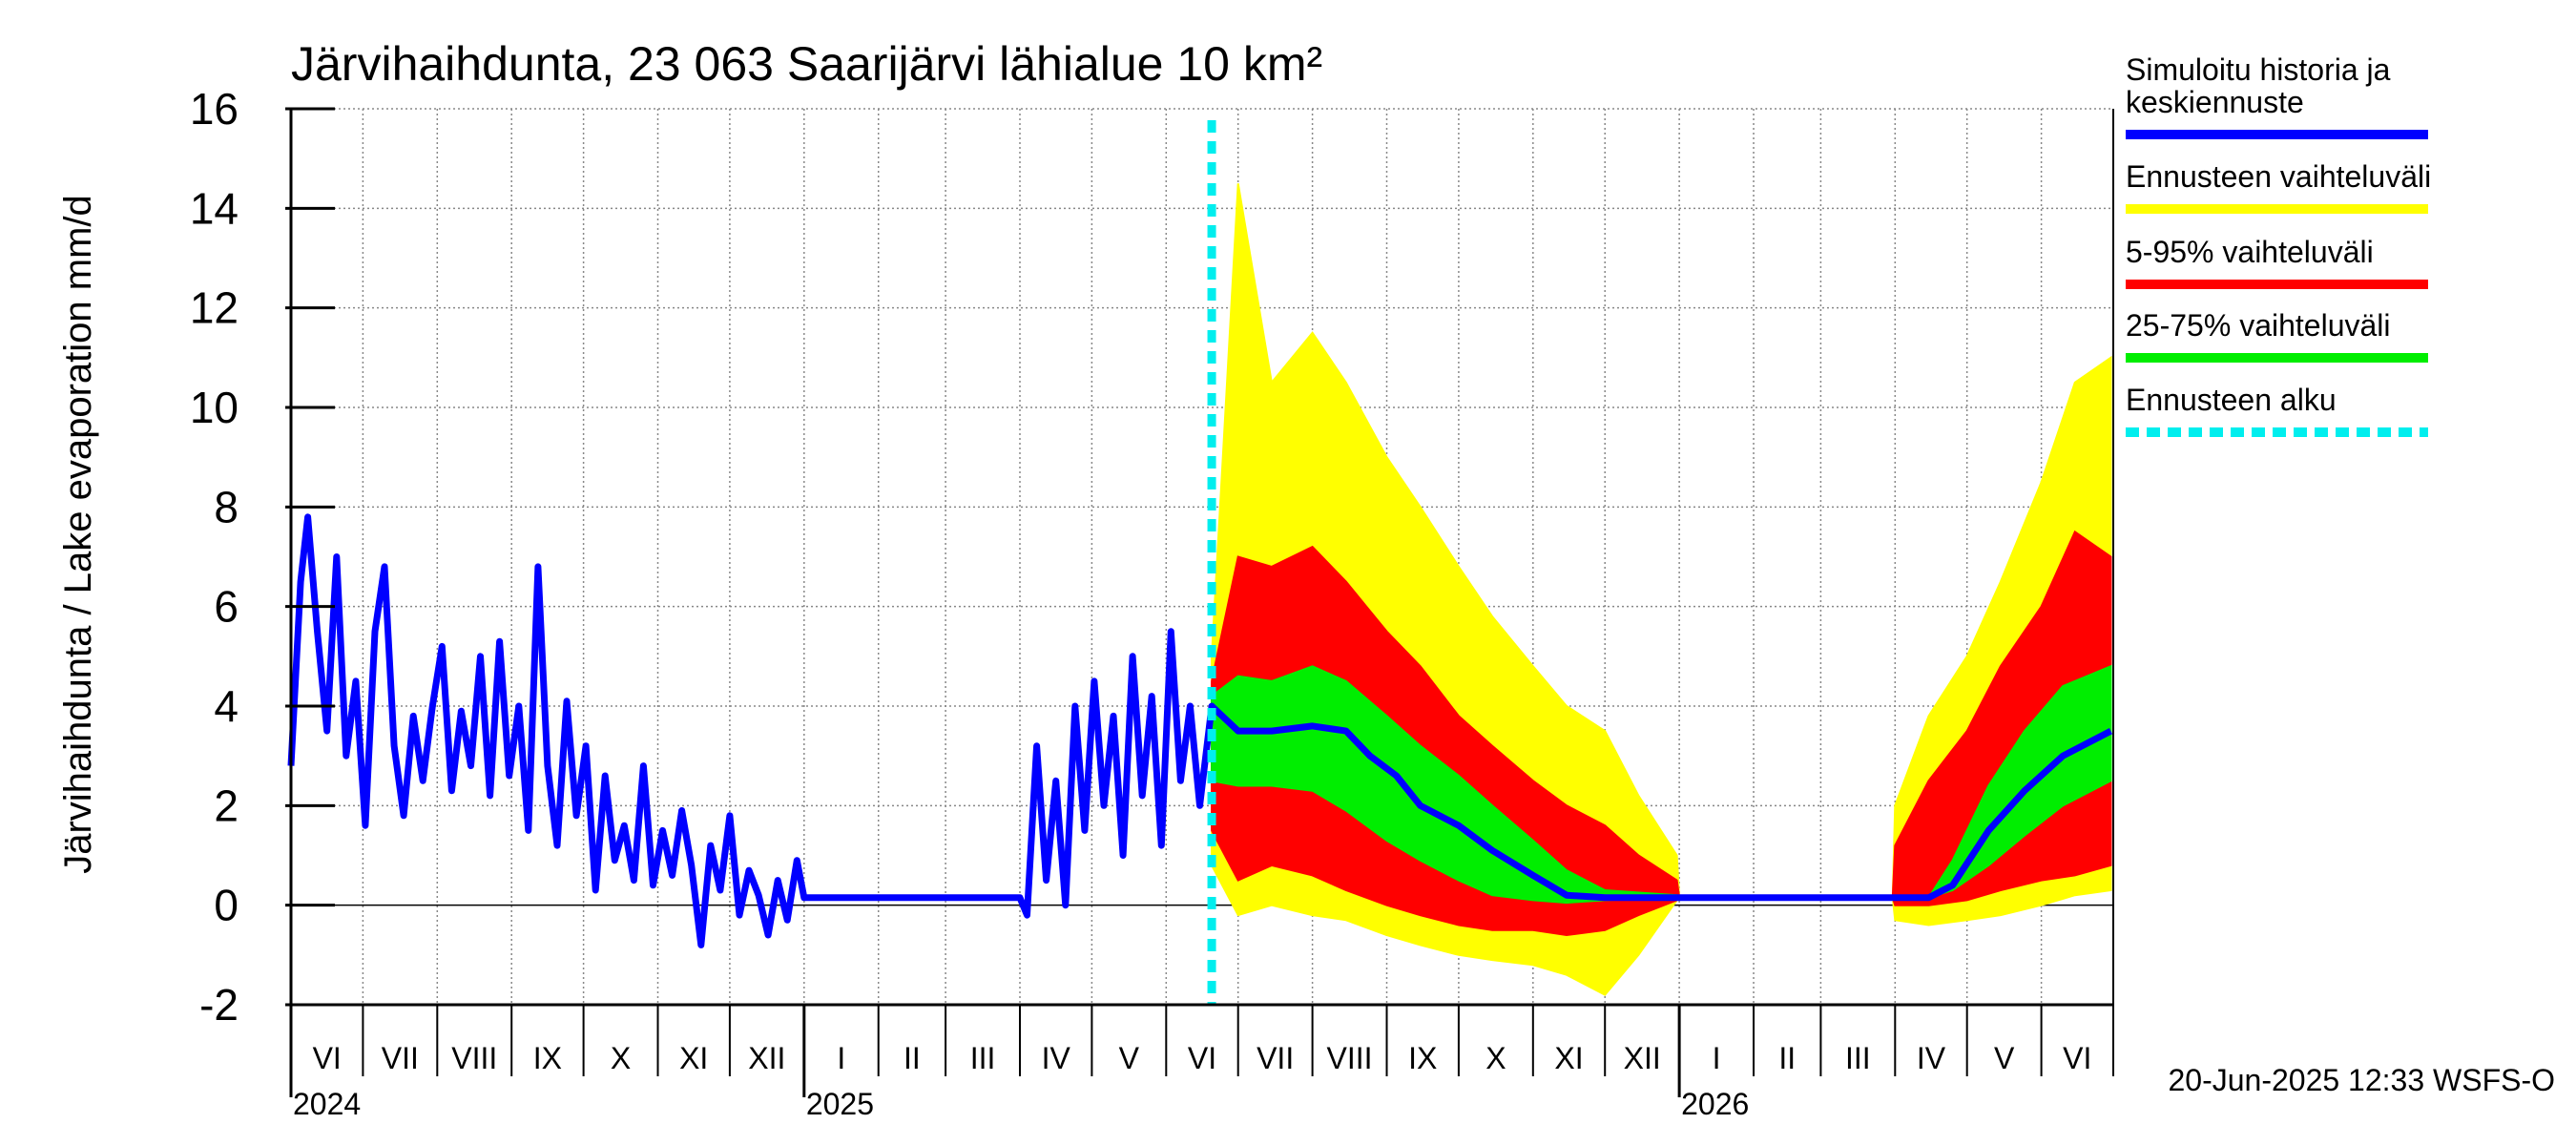 The height and width of the screenshot is (1145, 2576). Describe the element at coordinates (840, 1104) in the screenshot. I see `year-label: 2025` at that location.